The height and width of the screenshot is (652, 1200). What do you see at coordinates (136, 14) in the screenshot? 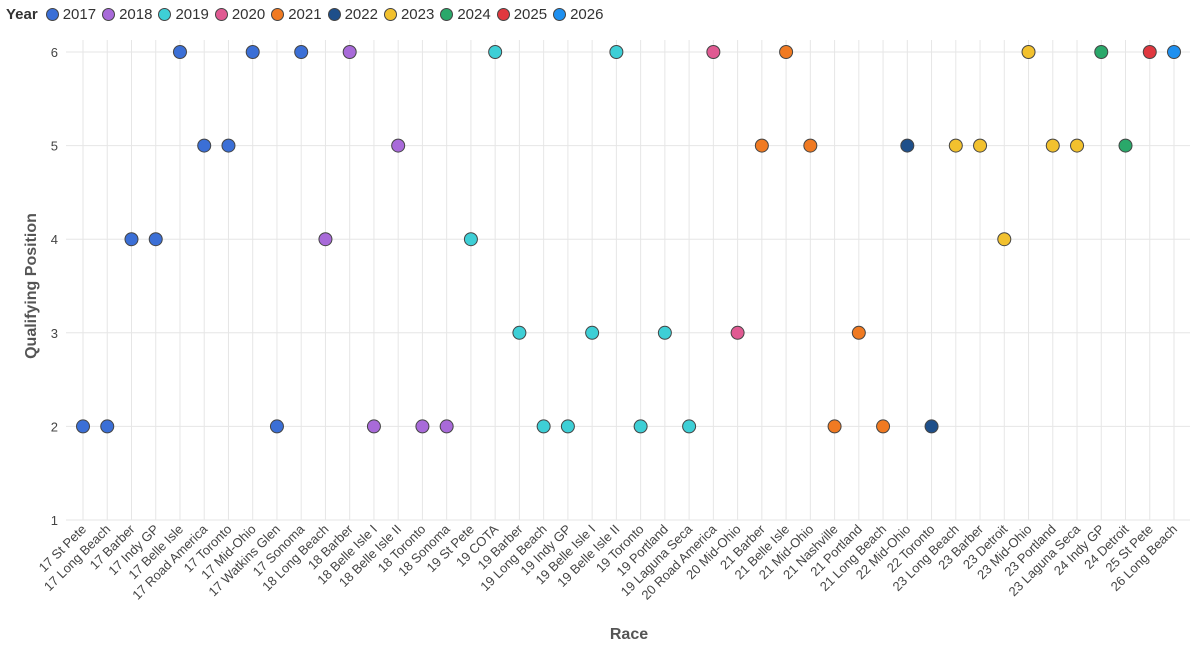
I see `legend-label: 2018` at bounding box center [136, 14].